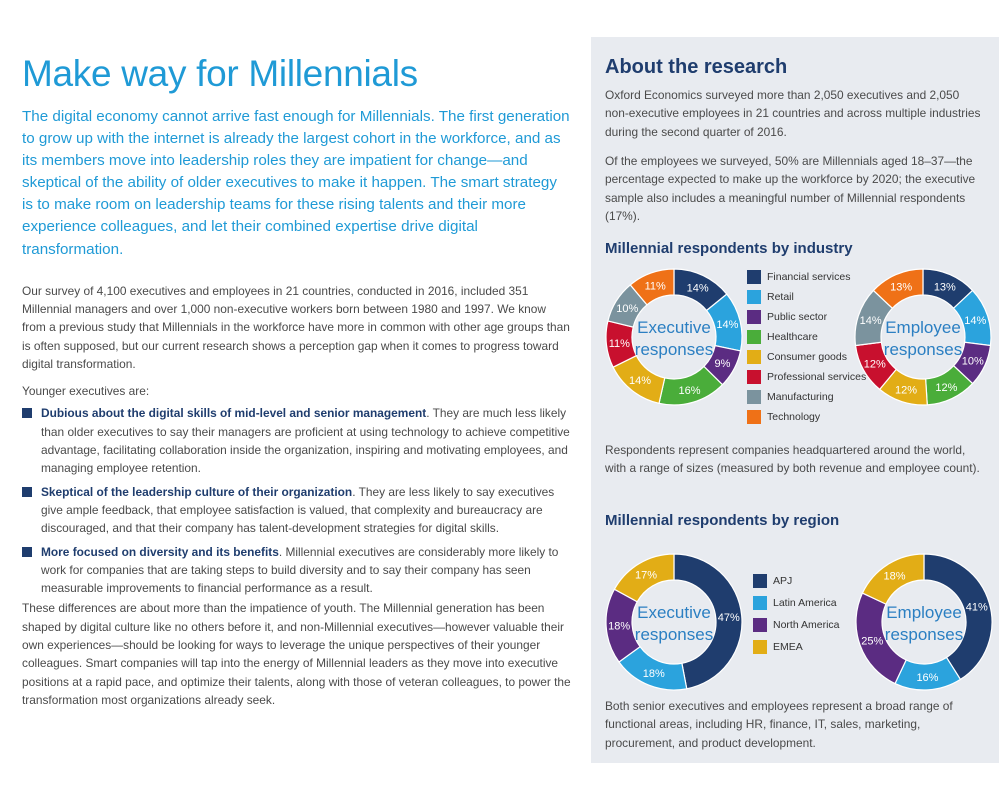 This screenshot has height=799, width=999. I want to click on legend-label: Healthcare, so click(792, 337).